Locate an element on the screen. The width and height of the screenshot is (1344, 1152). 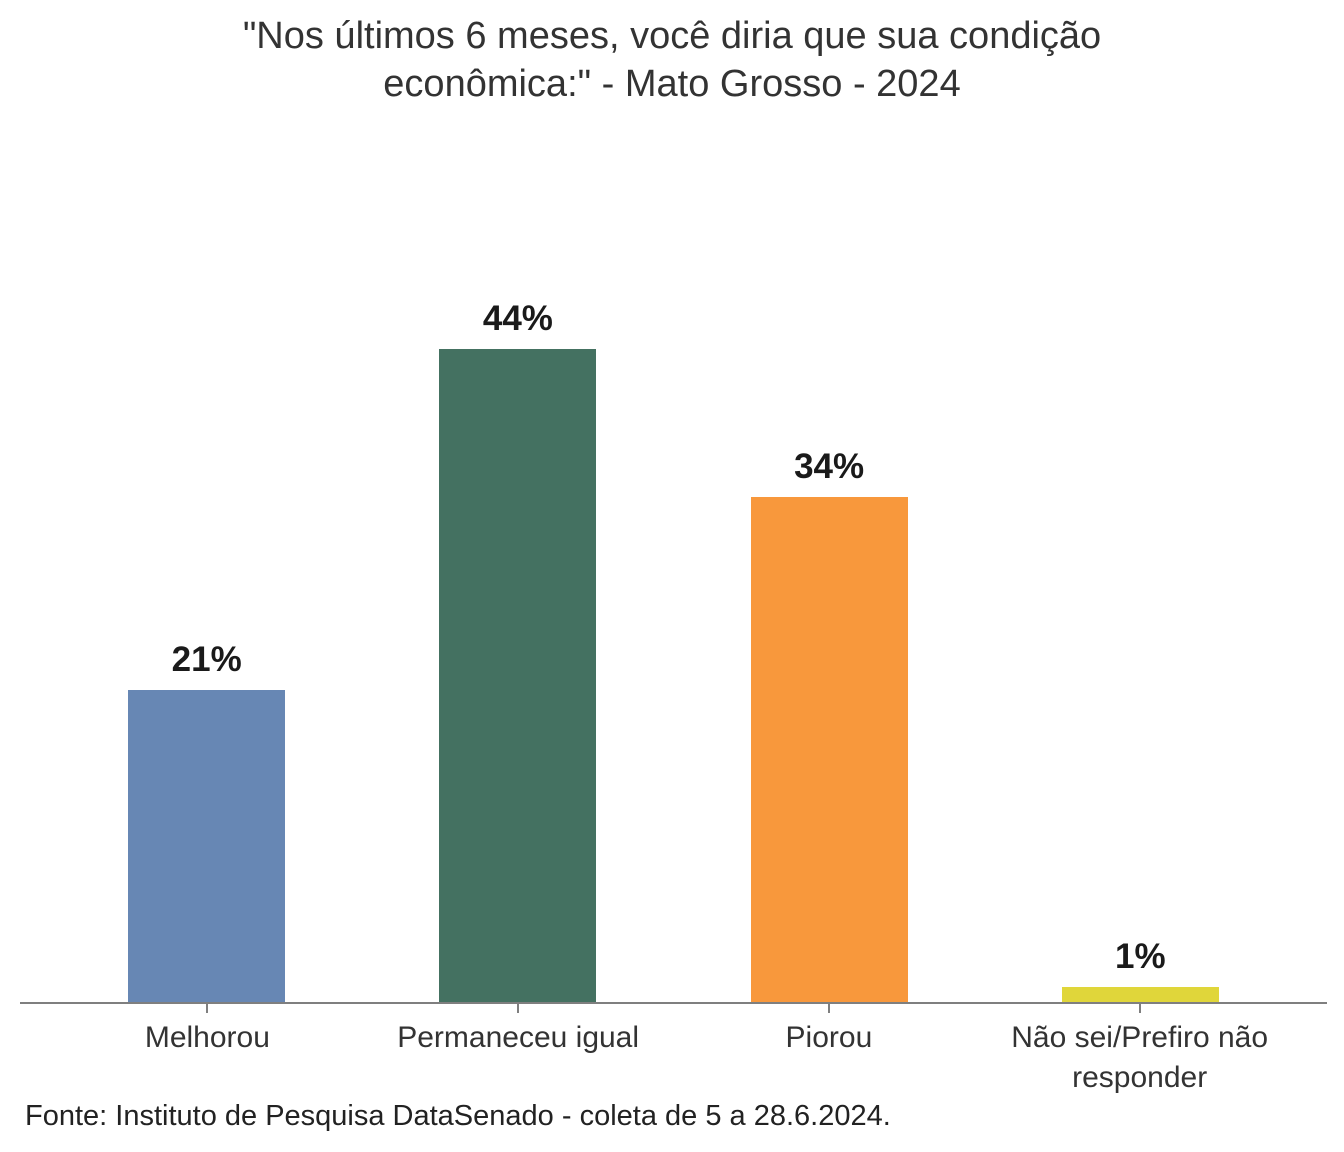
x-axis-group: Não sei/Prefiro não responder is located at coordinates (1139, 1051).